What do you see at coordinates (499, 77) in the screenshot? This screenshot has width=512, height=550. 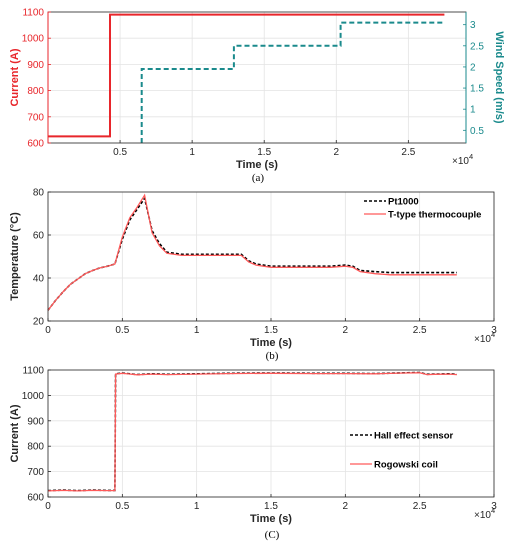 I see `y-axis-right-label: Wind Speed (m/s)` at bounding box center [499, 77].